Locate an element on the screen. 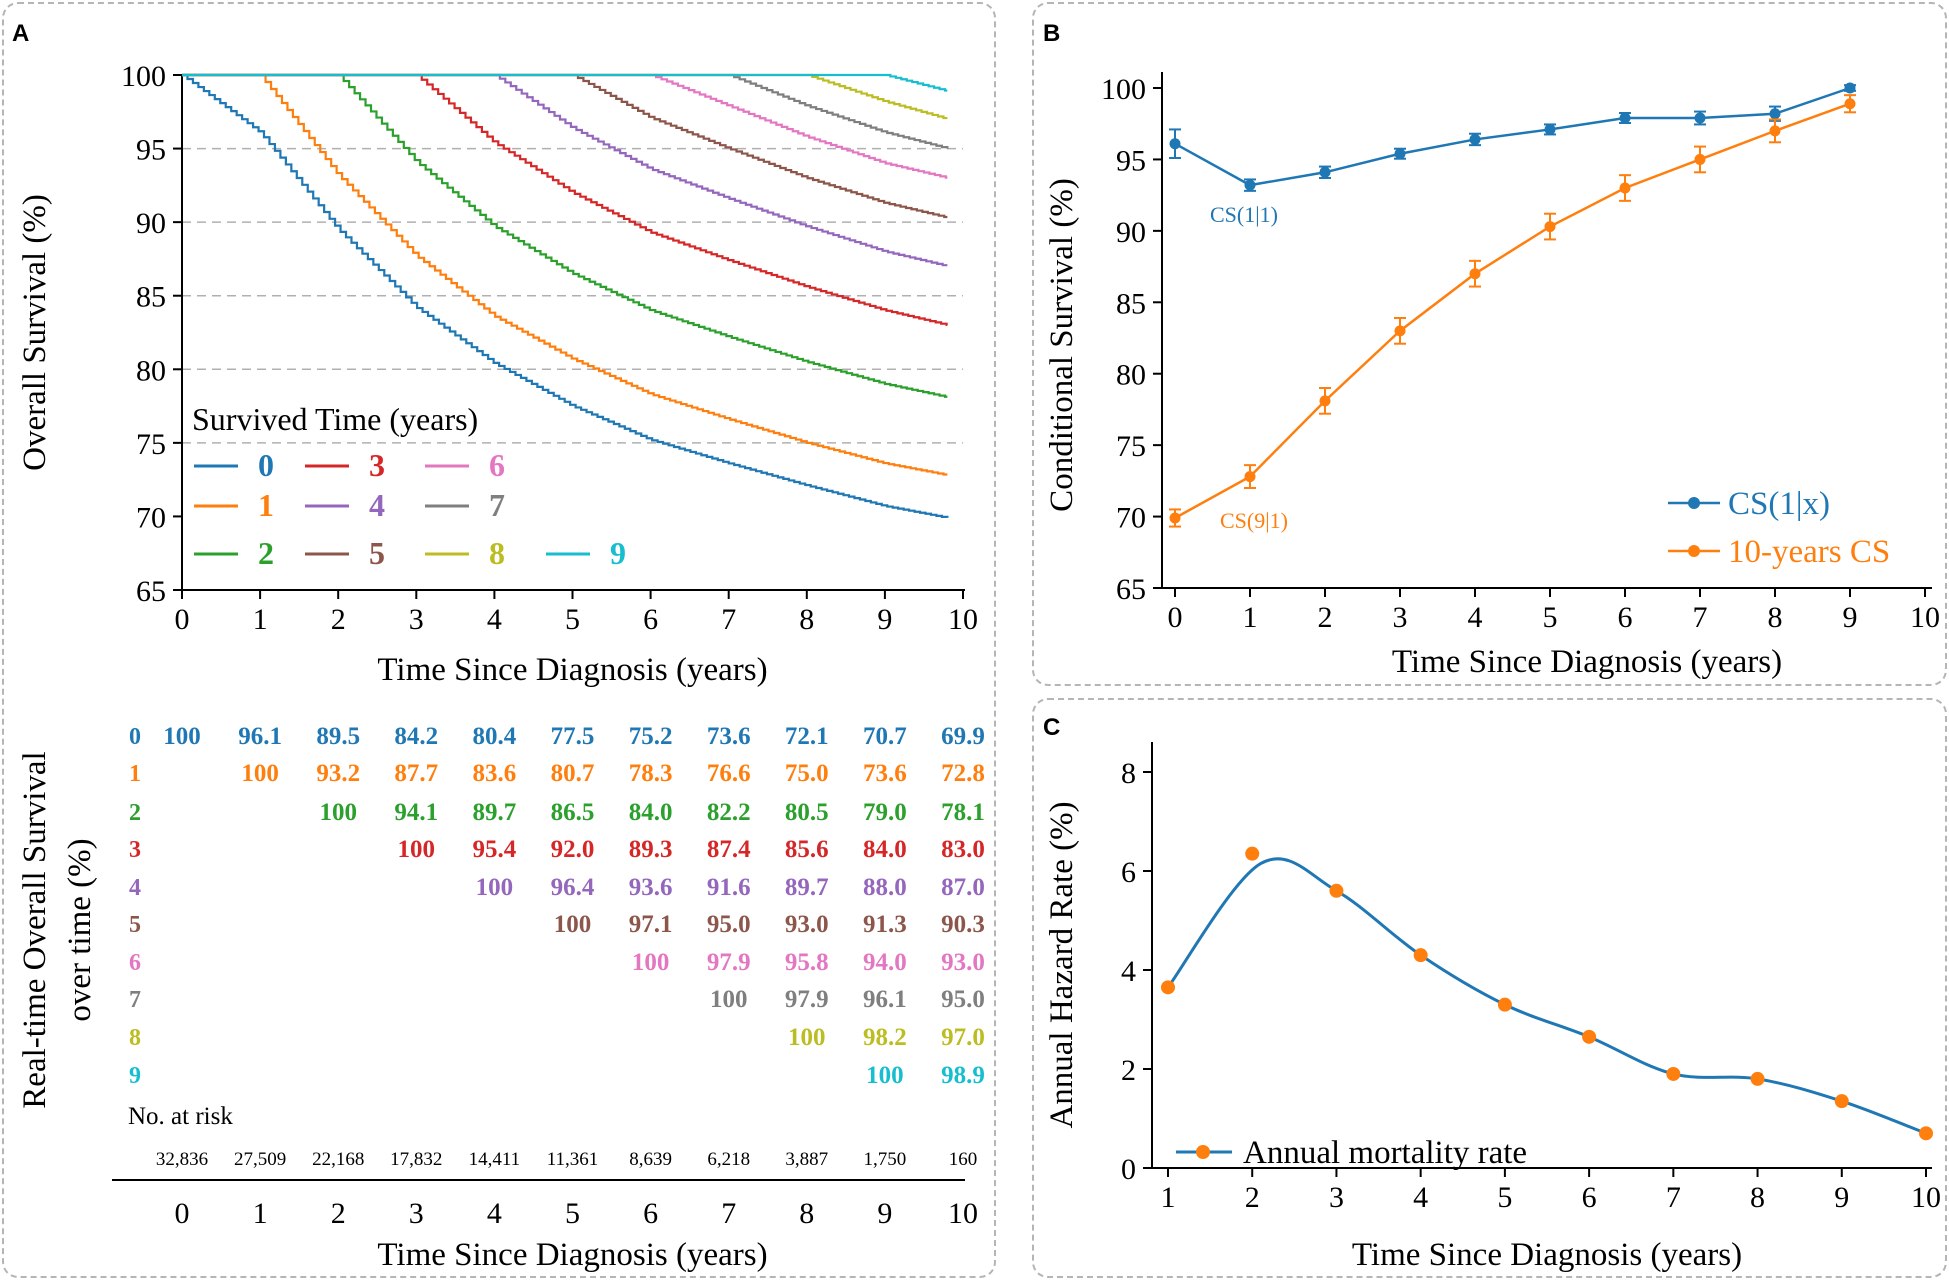 The image size is (1949, 1281). table-cell: 87.4 is located at coordinates (729, 849).